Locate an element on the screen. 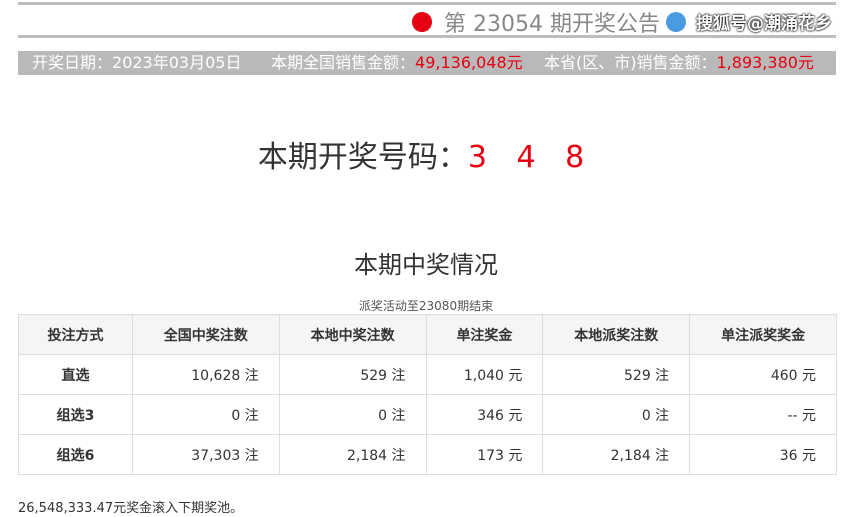 The image size is (852, 517). national-value: 49,136,048元 is located at coordinates (469, 62).